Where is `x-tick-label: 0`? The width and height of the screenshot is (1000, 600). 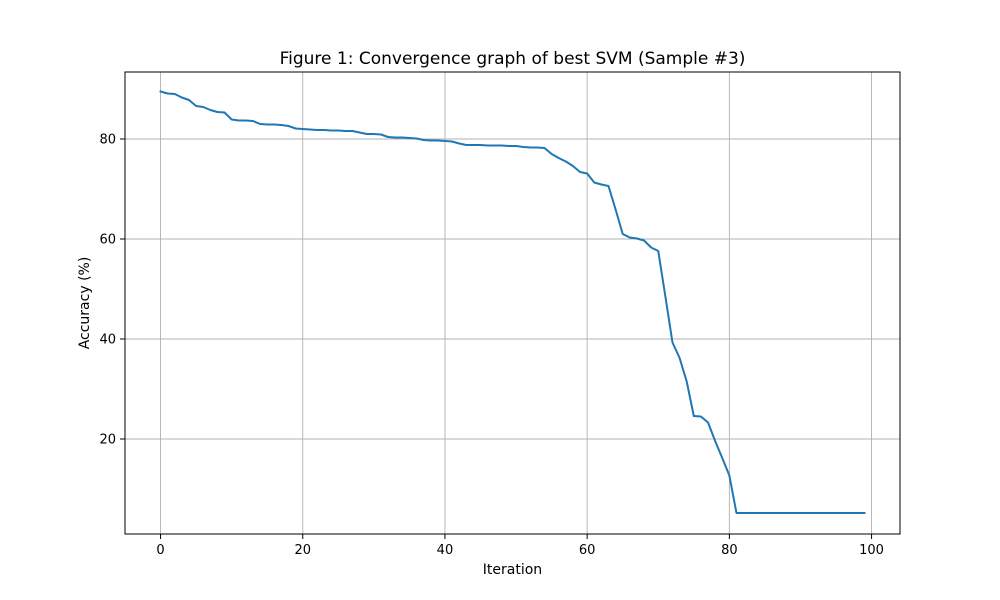
x-tick-label: 0 is located at coordinates (160, 550).